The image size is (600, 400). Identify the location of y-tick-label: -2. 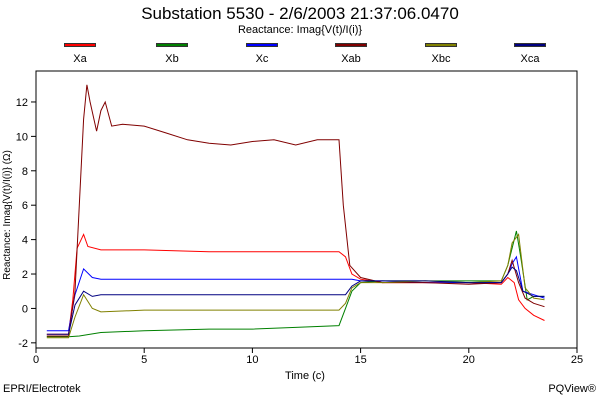
(23, 344).